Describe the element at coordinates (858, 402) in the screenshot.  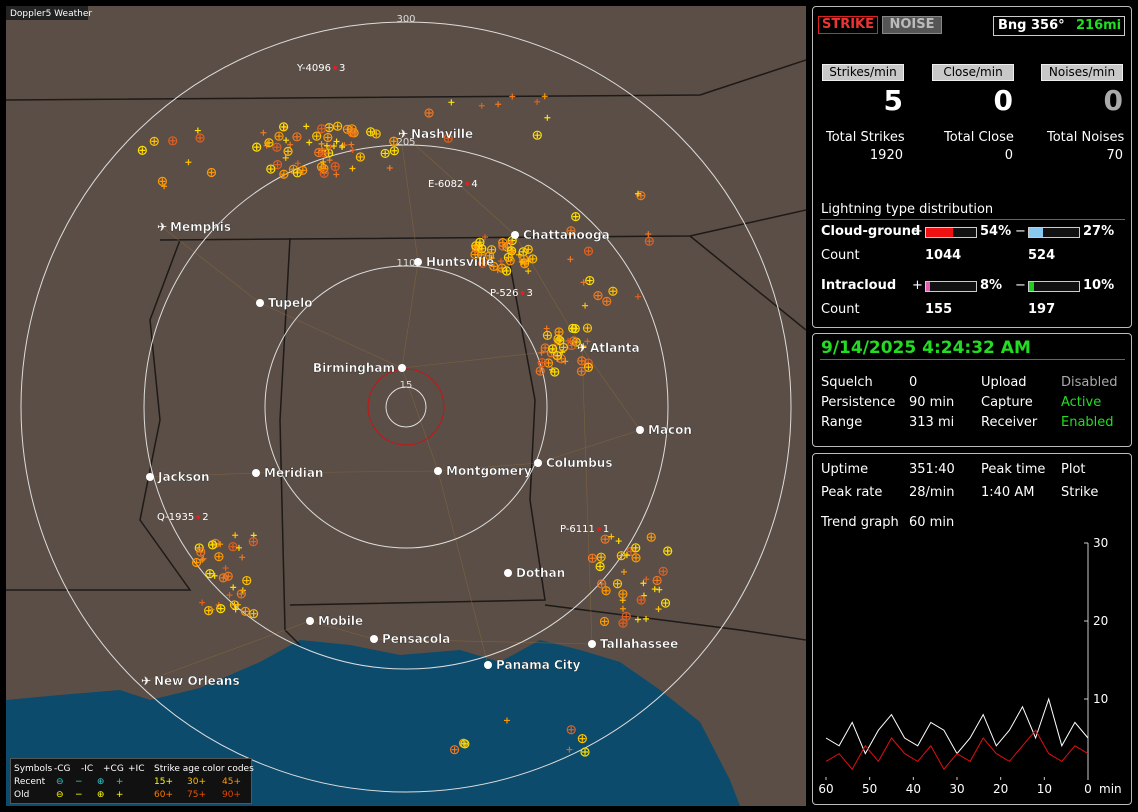
I see `status-label: Persistence` at that location.